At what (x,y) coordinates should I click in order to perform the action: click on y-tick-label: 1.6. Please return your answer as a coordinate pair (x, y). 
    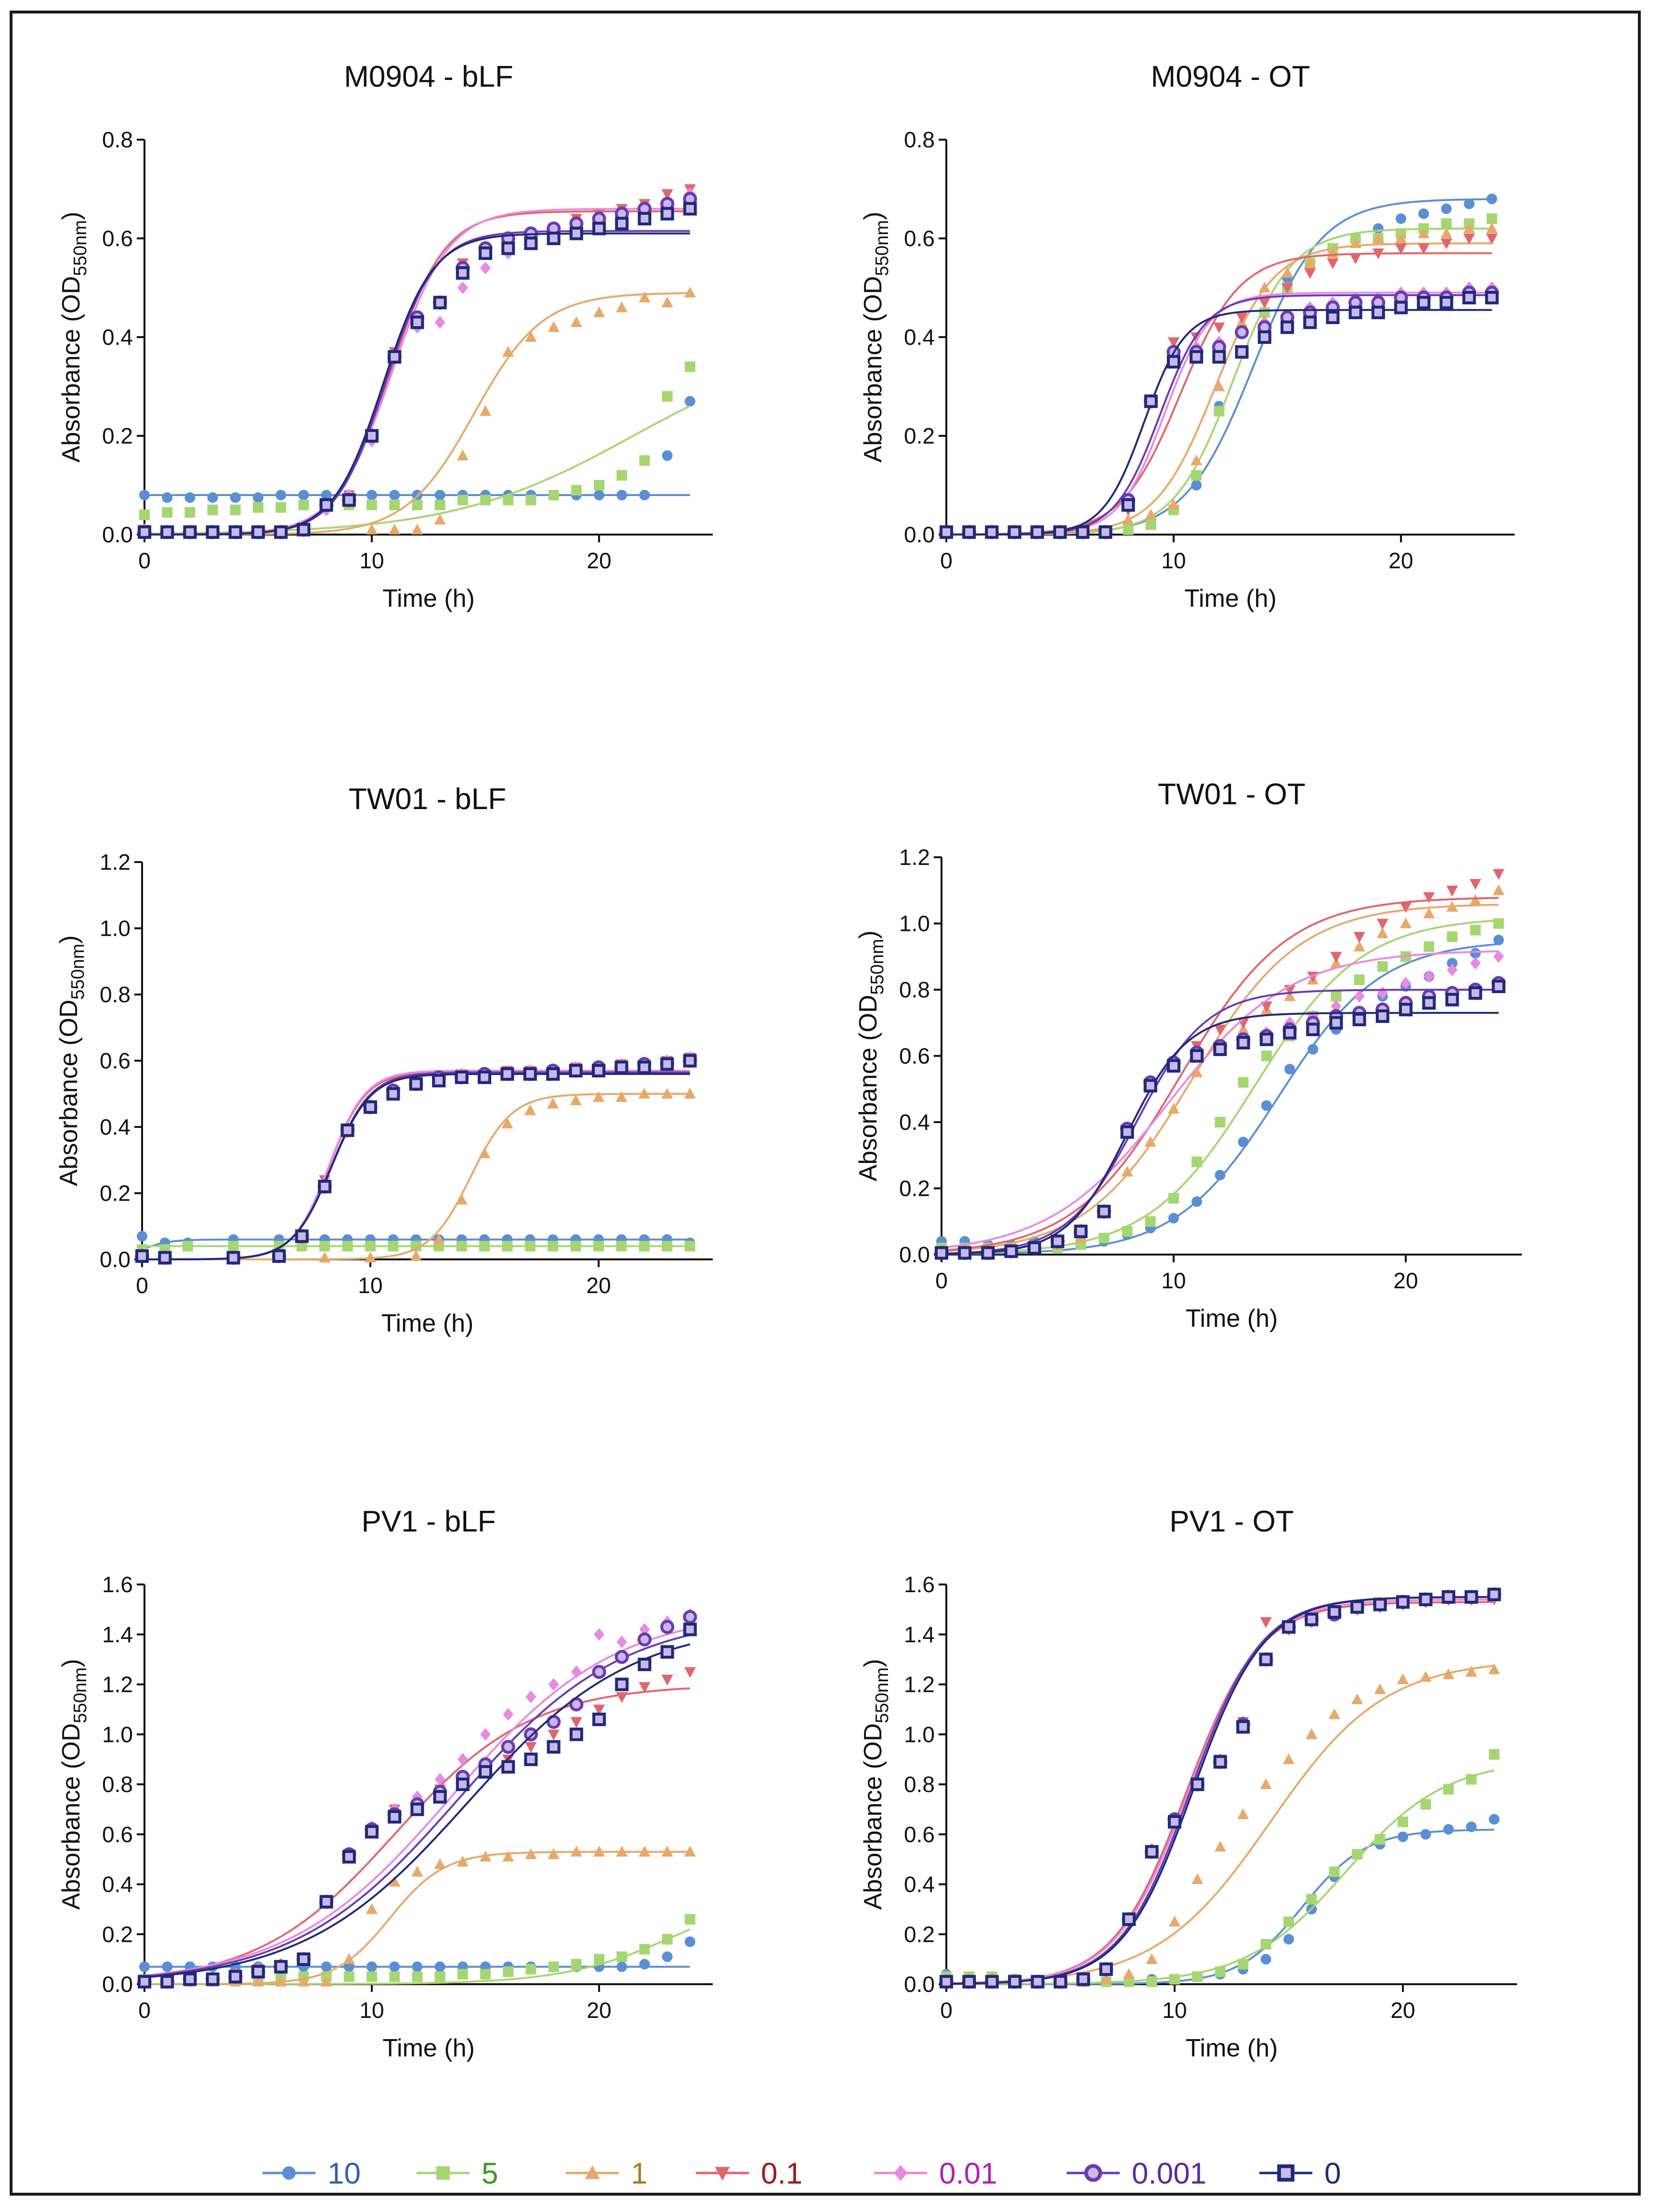
    Looking at the image, I should click on (117, 1585).